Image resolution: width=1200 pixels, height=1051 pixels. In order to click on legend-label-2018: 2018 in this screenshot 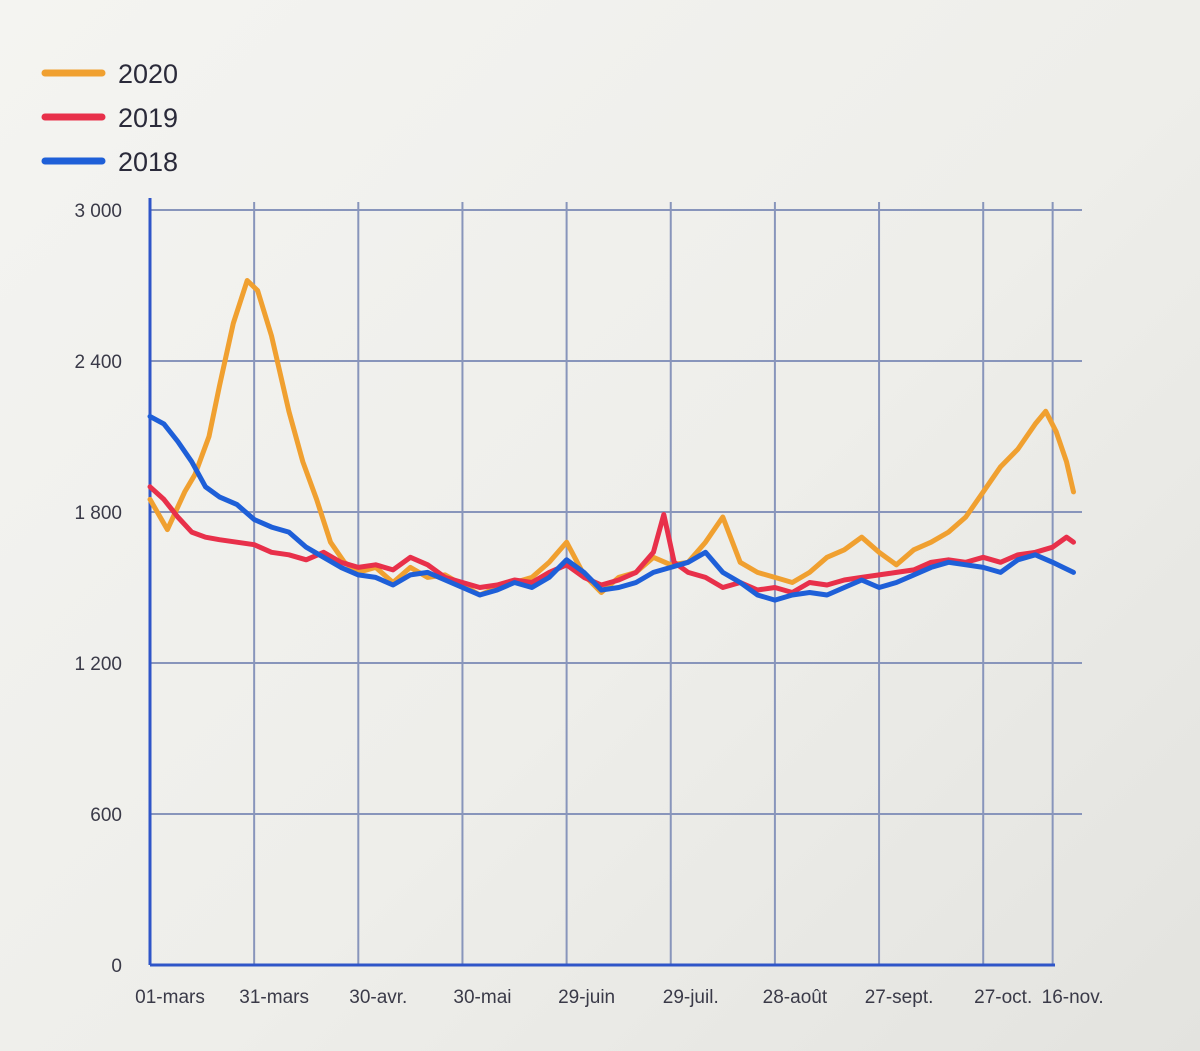, I will do `click(148, 162)`.